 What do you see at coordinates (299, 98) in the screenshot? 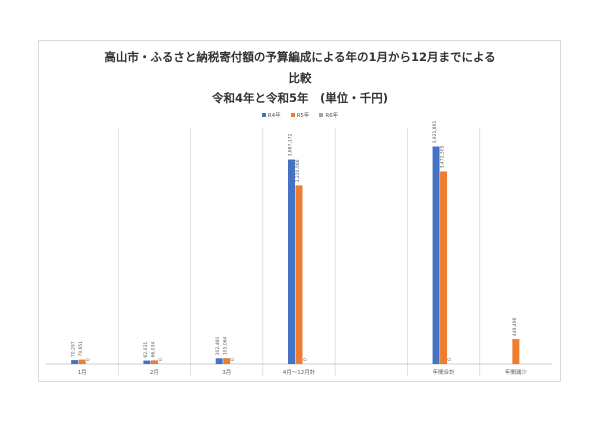
I see `chart-title-line-3: 令和4年と令和5年 (単位・千円)` at bounding box center [299, 98].